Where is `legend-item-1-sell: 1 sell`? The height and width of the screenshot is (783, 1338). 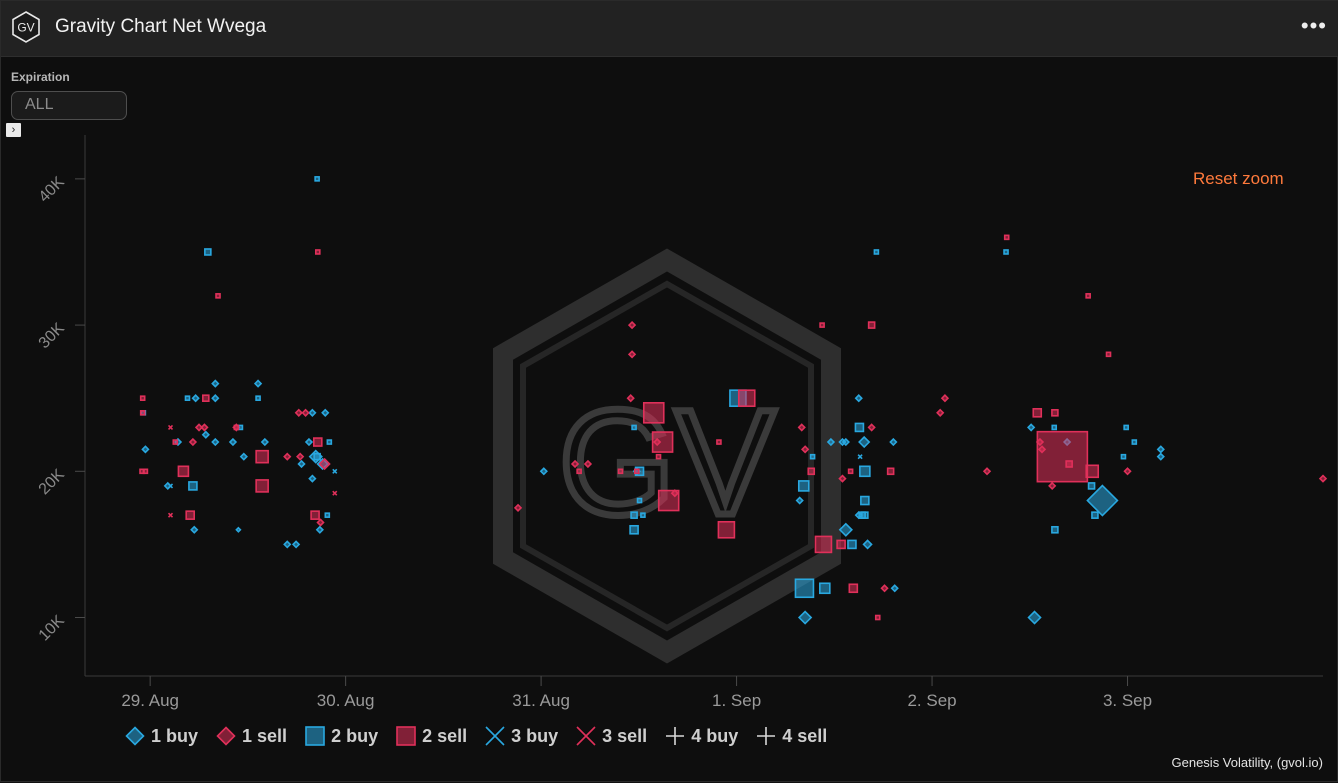 legend-item-1-sell: 1 sell is located at coordinates (250, 736).